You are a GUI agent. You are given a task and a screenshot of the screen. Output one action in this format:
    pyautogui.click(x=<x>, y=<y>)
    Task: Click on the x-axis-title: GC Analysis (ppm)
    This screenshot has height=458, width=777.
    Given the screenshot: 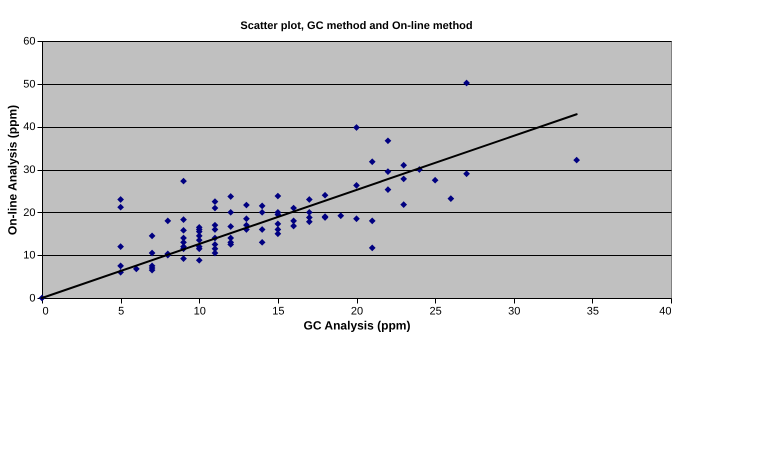 What is the action you would take?
    pyautogui.click(x=357, y=325)
    